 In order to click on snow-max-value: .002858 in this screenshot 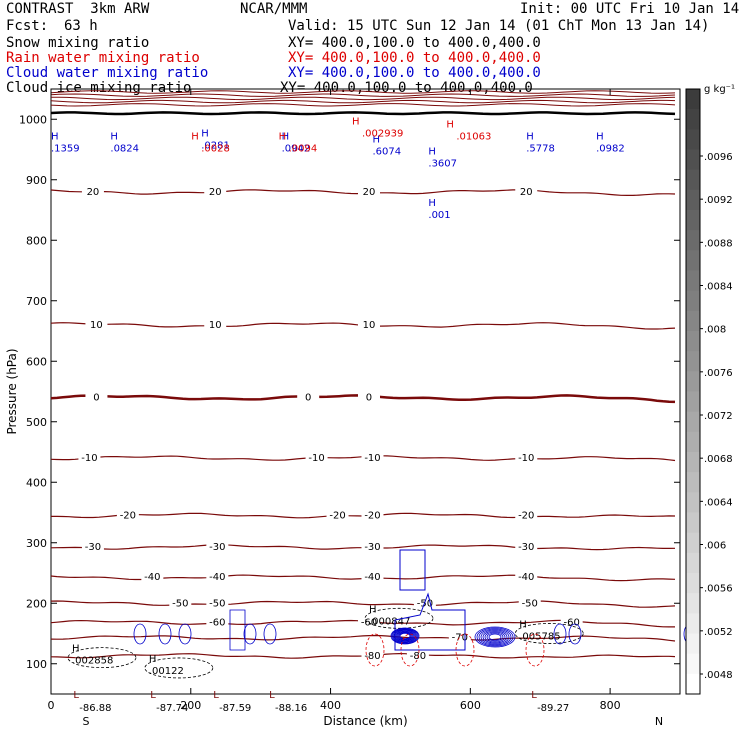, I will do `click(92, 661)`.